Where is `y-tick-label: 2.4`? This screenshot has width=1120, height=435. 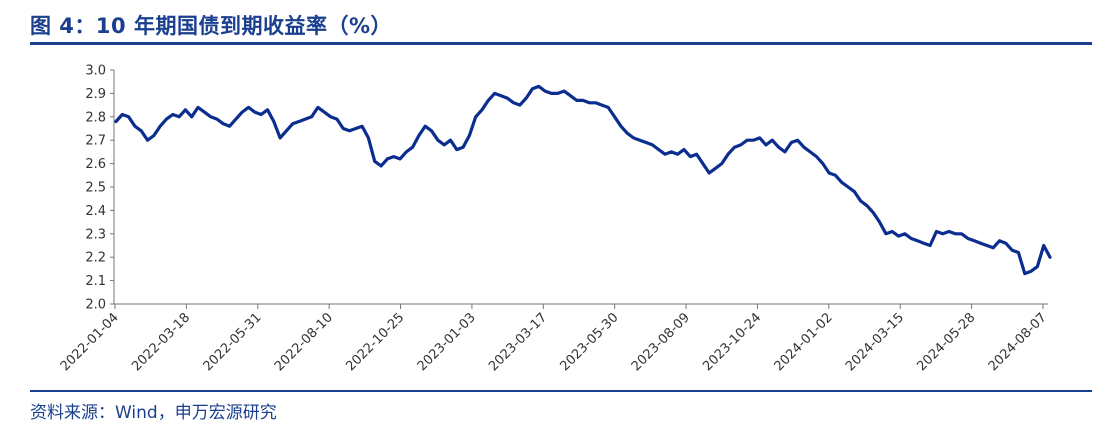 y-tick-label: 2.4 is located at coordinates (95, 211).